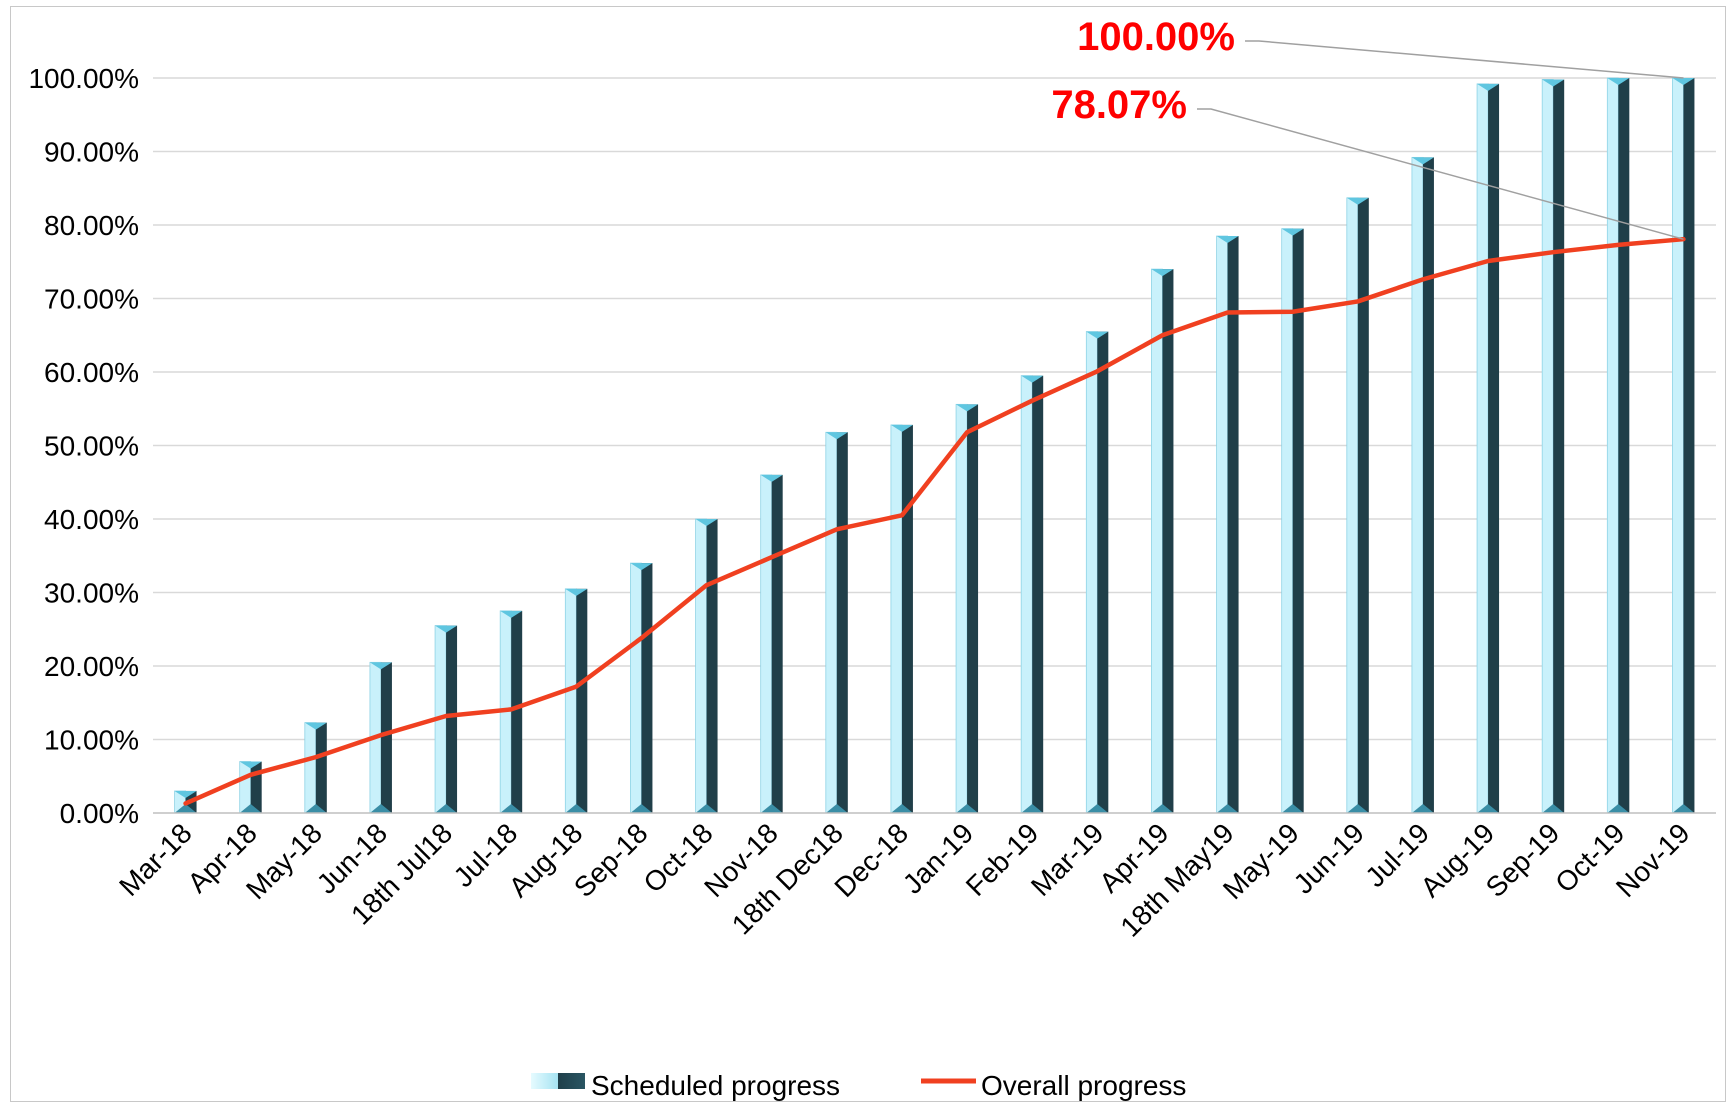 This screenshot has height=1109, width=1736. Describe the element at coordinates (1329, 858) in the screenshot. I see `x-tick-label: Jun-19` at that location.